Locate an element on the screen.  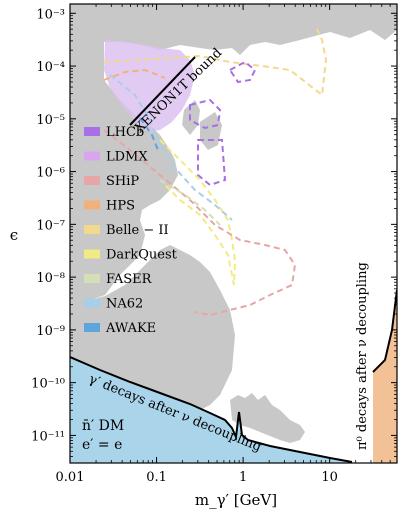
series-lhcb-curve-c is located at coordinates (242, 72).